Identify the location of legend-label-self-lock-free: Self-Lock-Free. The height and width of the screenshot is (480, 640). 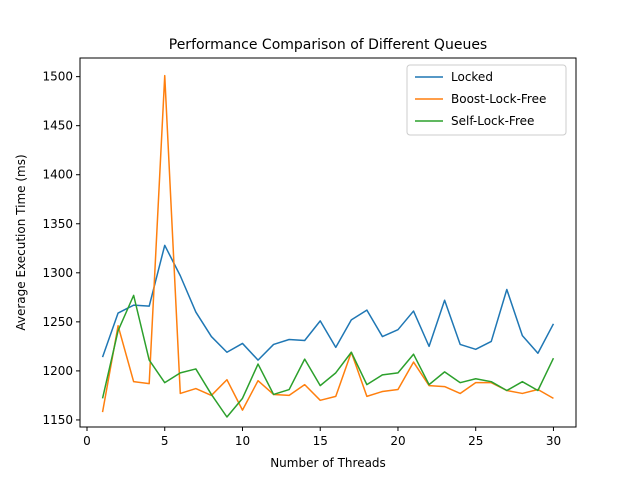
(492, 121).